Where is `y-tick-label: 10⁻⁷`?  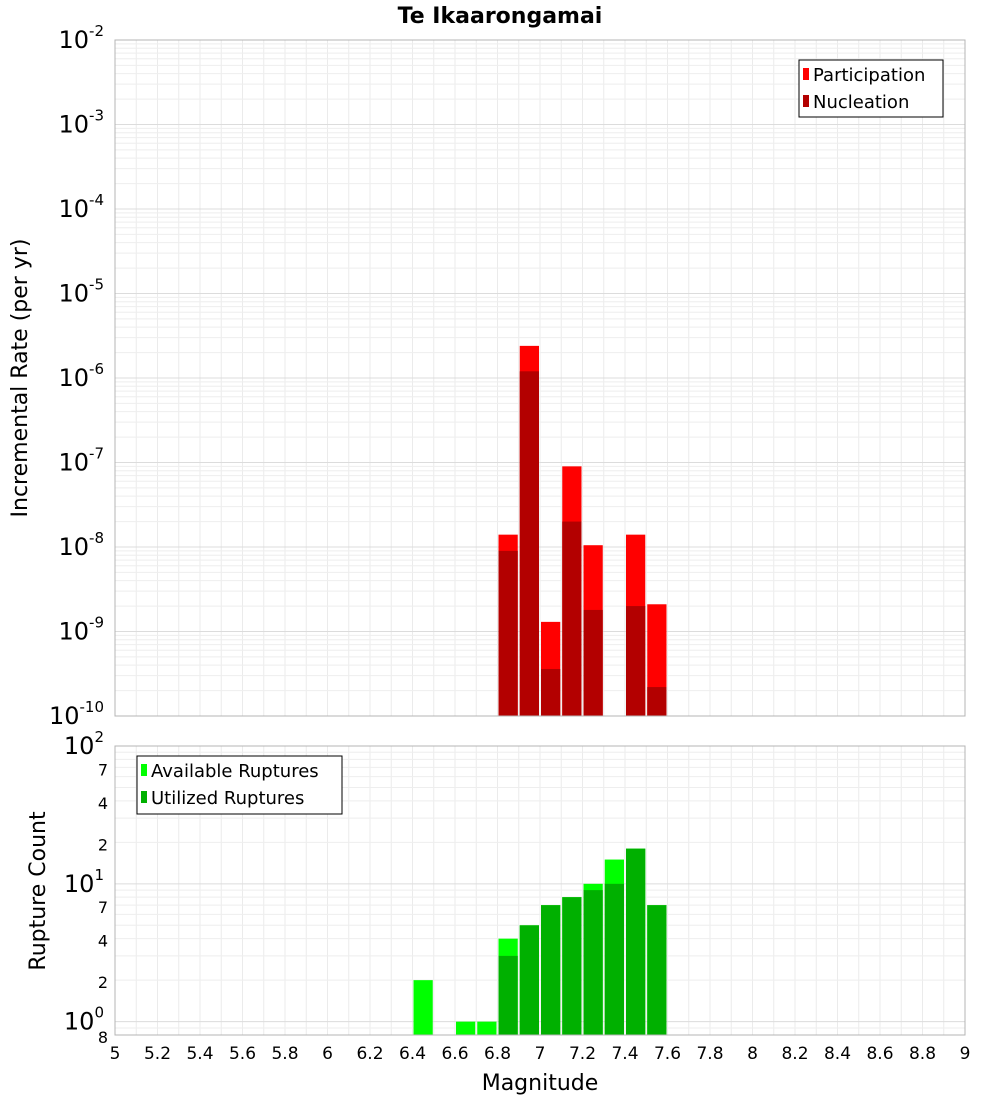 y-tick-label: 10⁻⁷ is located at coordinates (81, 461).